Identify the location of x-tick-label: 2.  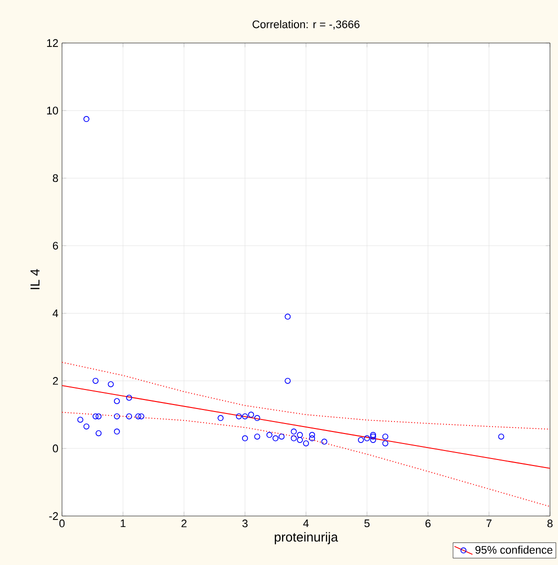
(184, 524).